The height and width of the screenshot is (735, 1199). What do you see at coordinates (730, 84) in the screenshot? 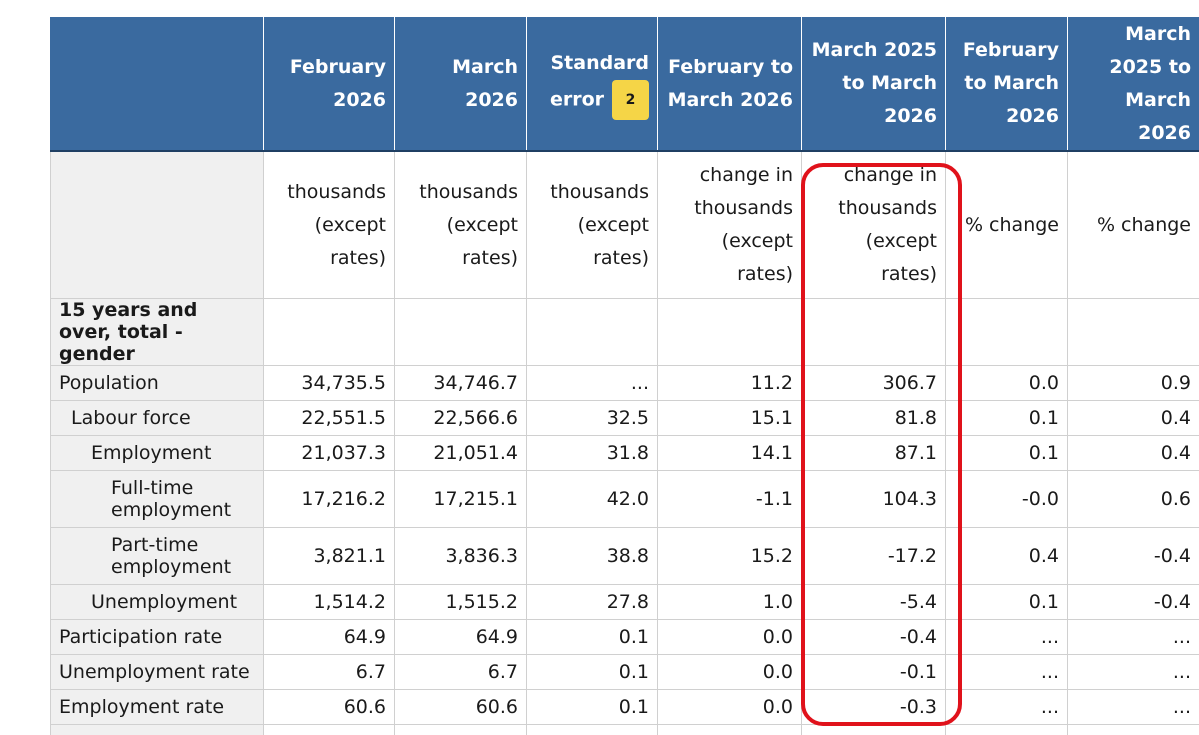
I see `col-header-feb-to-mar-change: February to March 2026` at bounding box center [730, 84].